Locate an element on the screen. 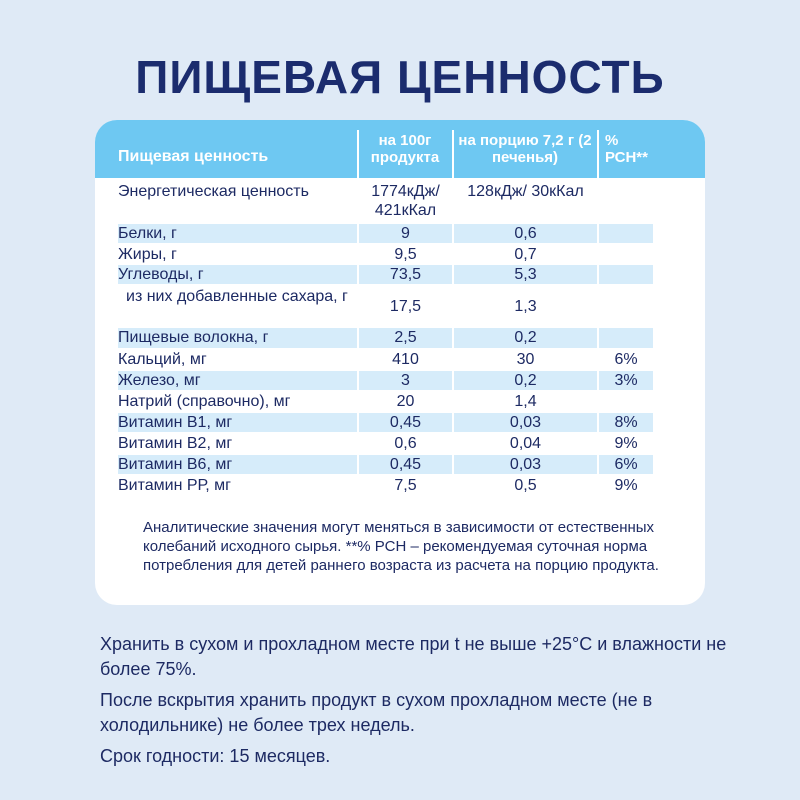 The height and width of the screenshot is (800, 800). nutrient-name: Витамин РР, мг is located at coordinates (174, 485).